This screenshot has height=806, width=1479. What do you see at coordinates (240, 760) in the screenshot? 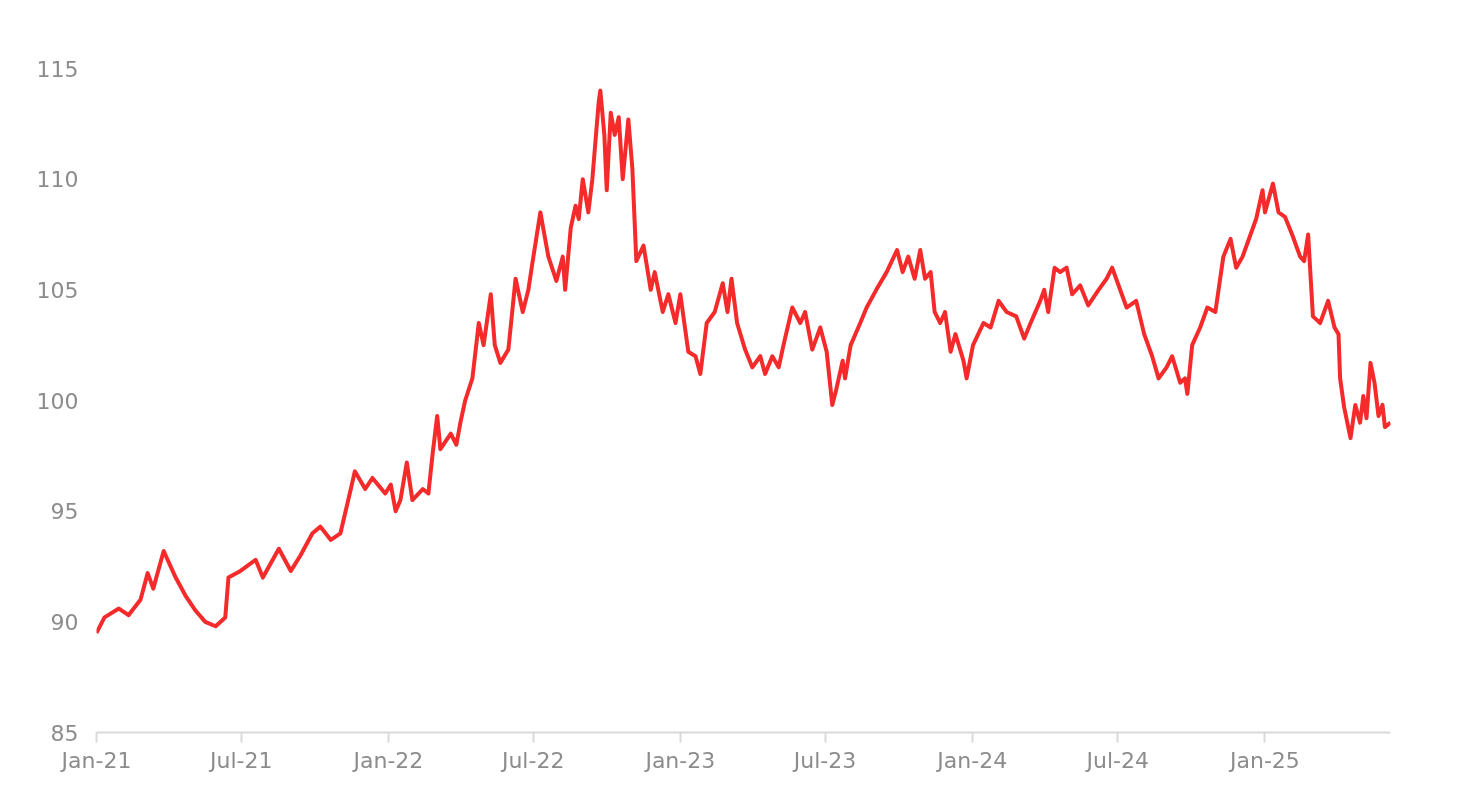
I see `x-tick-label: Jul-21` at bounding box center [240, 760].